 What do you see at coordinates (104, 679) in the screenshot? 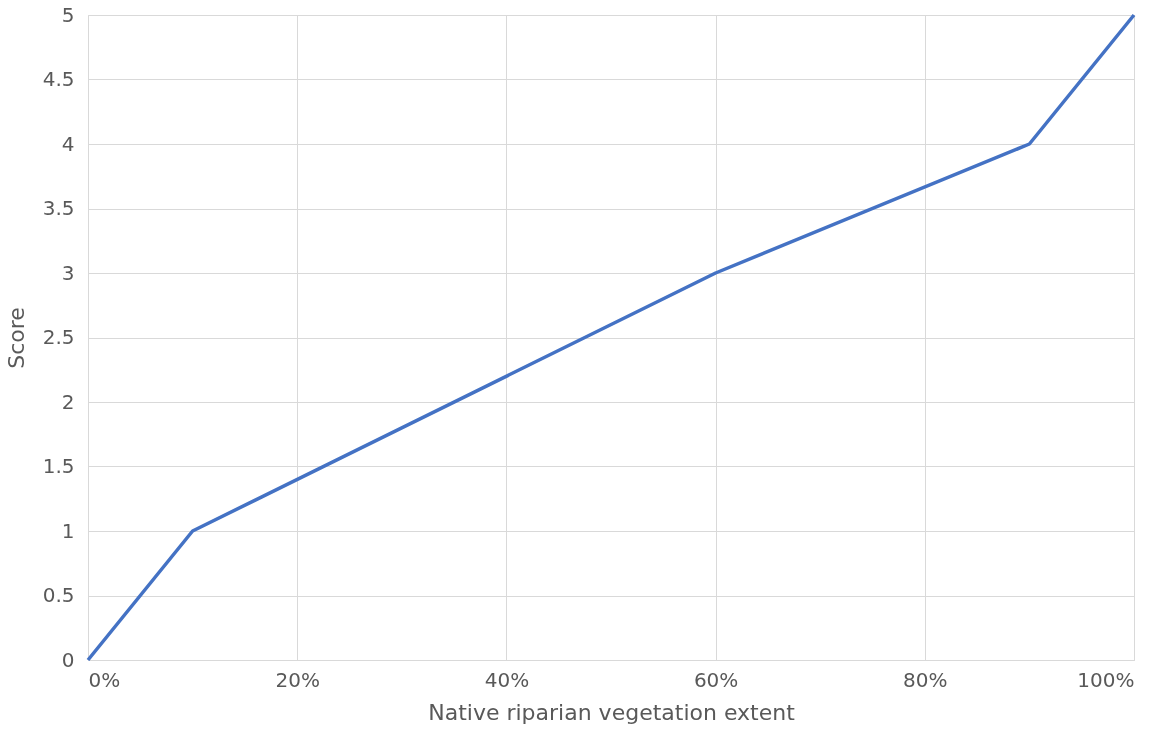
I see `x-tick-label: 0%` at bounding box center [104, 679].